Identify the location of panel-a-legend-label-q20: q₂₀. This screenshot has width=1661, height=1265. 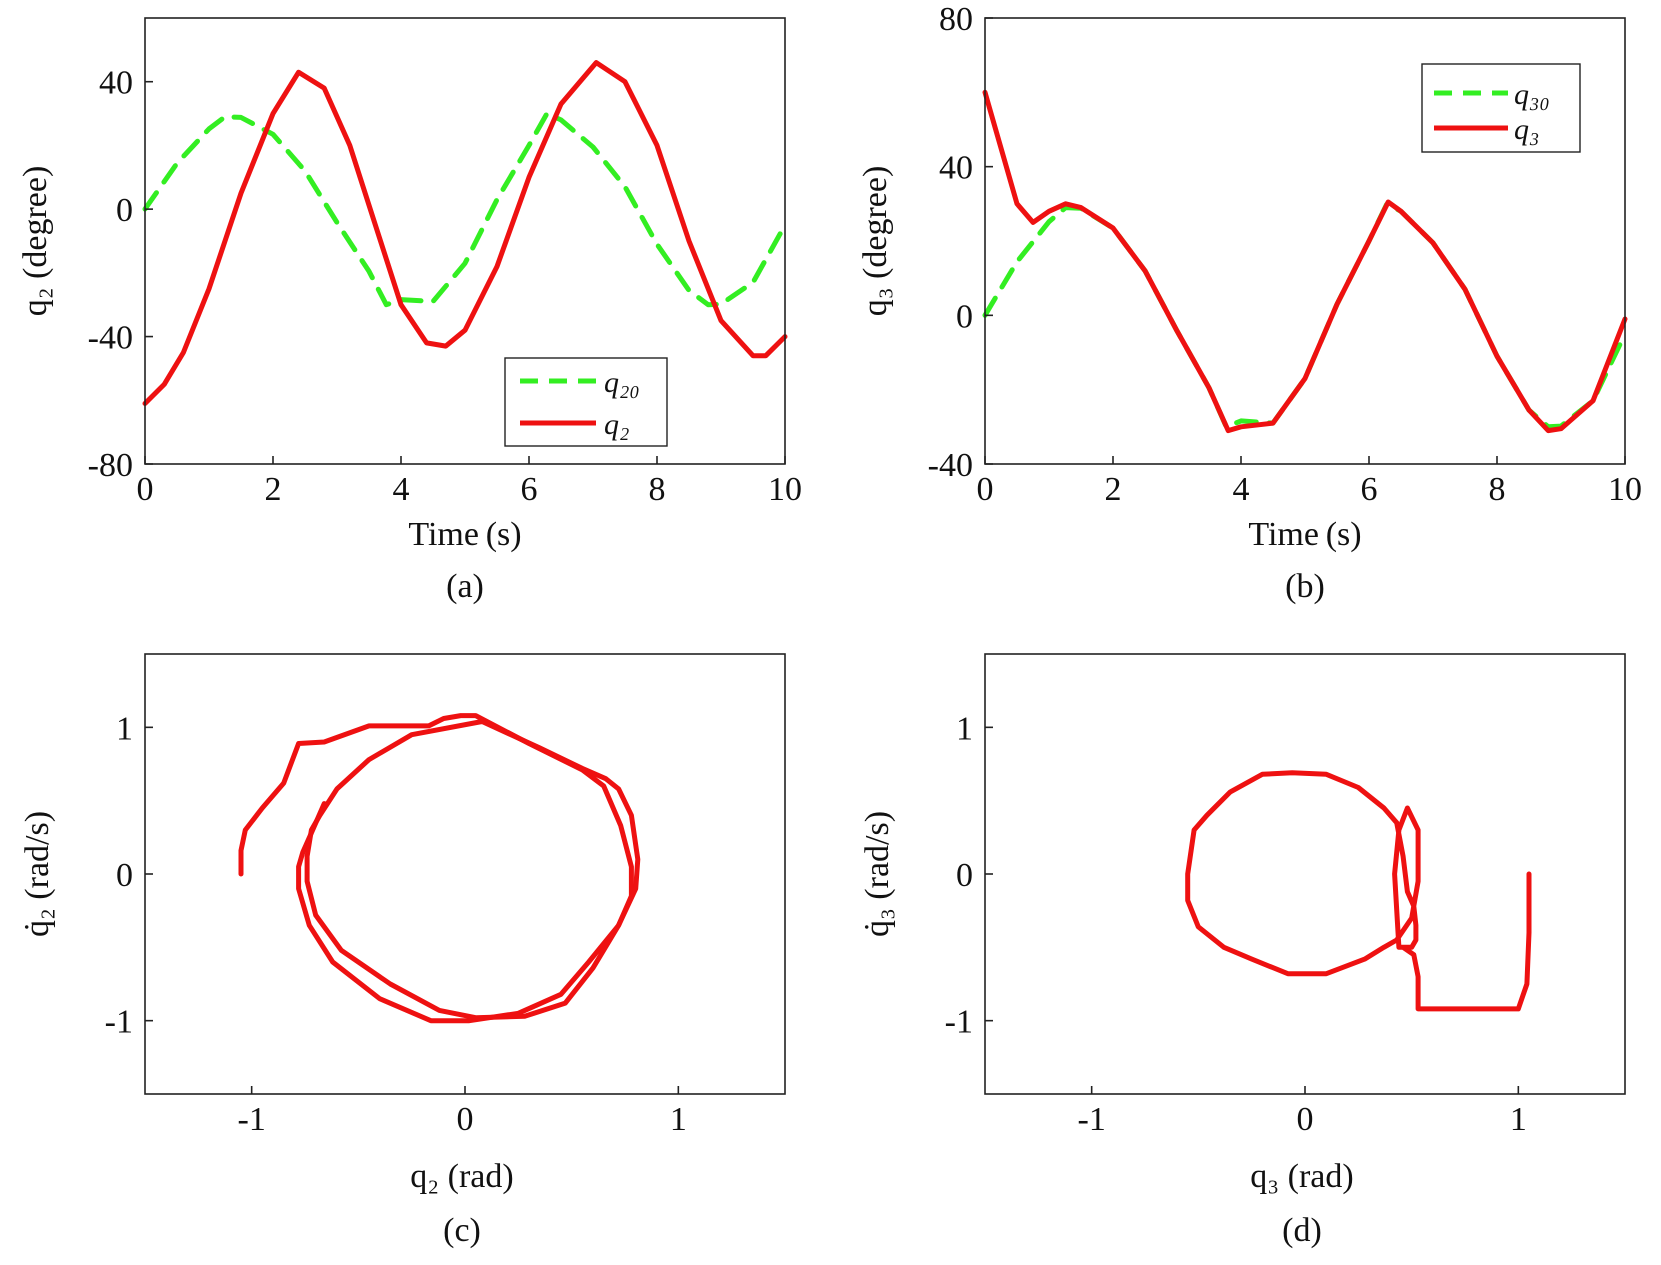
(622, 382).